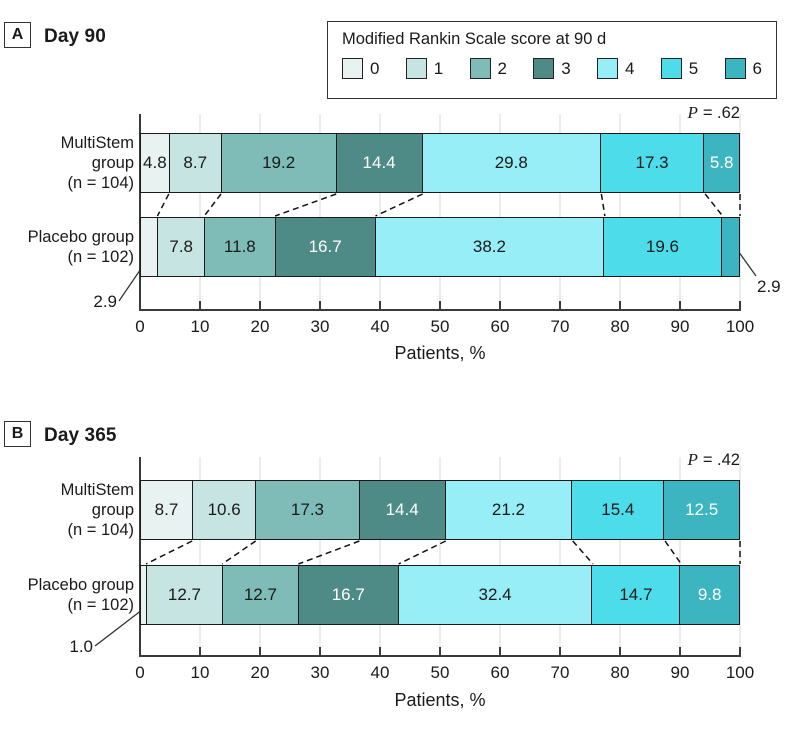 The height and width of the screenshot is (738, 794). Describe the element at coordinates (260, 672) in the screenshot. I see `x-tick-label-20: 20` at that location.